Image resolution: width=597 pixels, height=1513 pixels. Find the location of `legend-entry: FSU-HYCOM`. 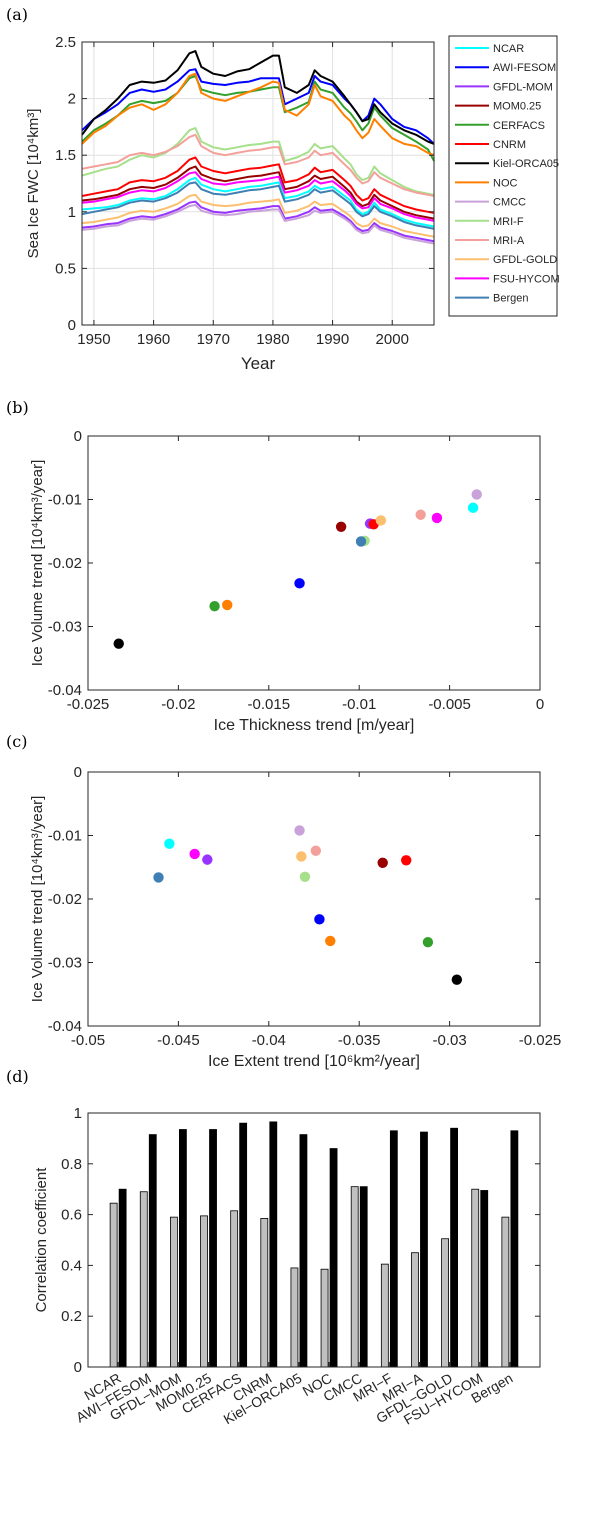

legend-entry: FSU-HYCOM is located at coordinates (526, 279).